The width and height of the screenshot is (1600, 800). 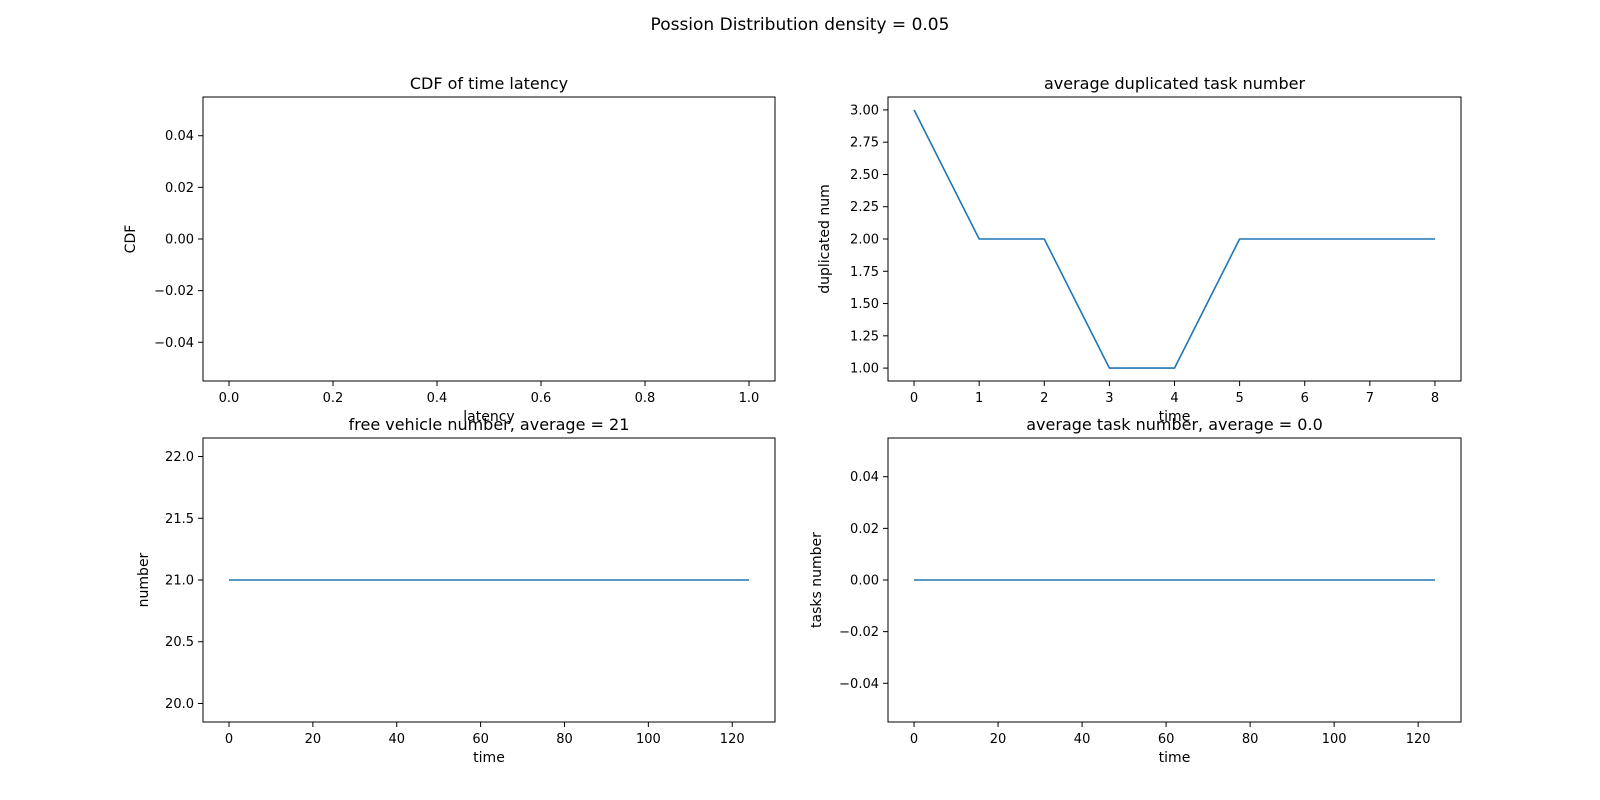 I want to click on y-tick-label: 1.50, so click(x=864, y=304).